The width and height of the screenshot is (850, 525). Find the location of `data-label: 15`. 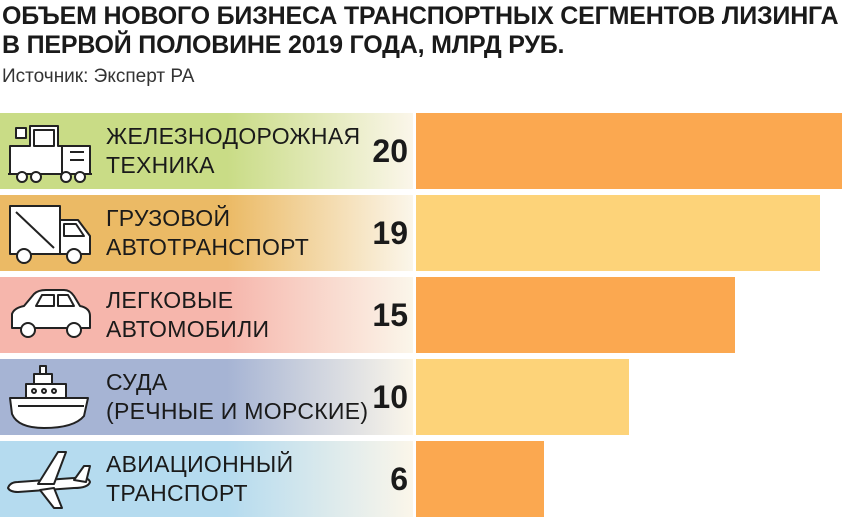

data-label: 15 is located at coordinates (390, 315).